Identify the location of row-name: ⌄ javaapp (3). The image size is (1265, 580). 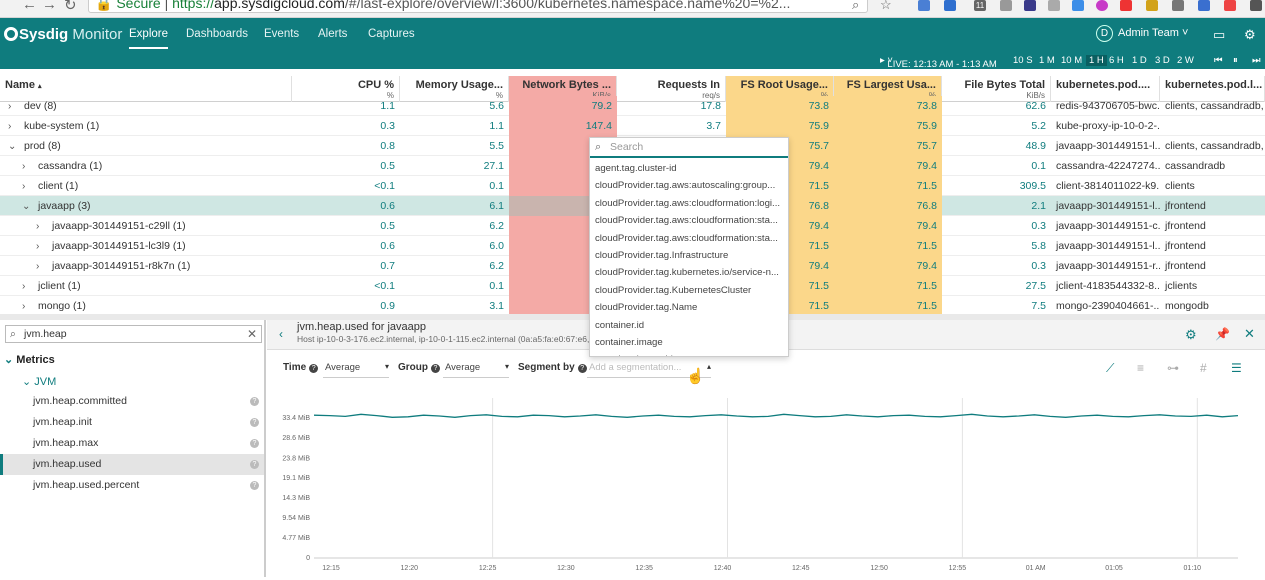
(146, 206).